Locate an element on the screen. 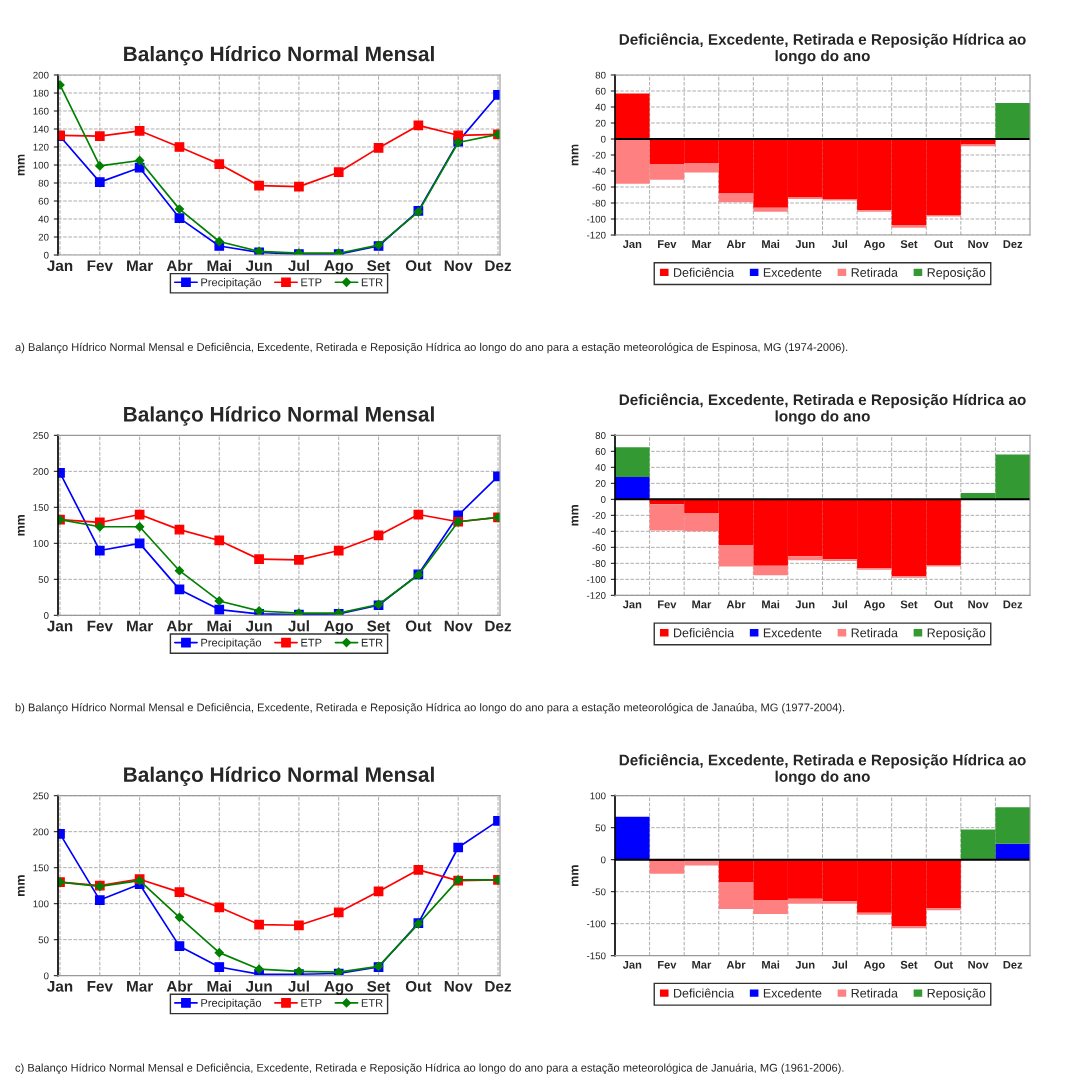 The height and width of the screenshot is (1081, 1078). chart-title: Balanço Hídrico Normal Mensal is located at coordinates (279, 776).